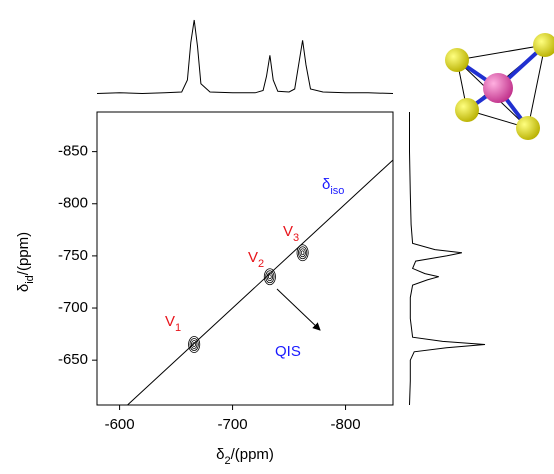  What do you see at coordinates (337, 191) in the screenshot?
I see `iso-subscript: iso` at bounding box center [337, 191].